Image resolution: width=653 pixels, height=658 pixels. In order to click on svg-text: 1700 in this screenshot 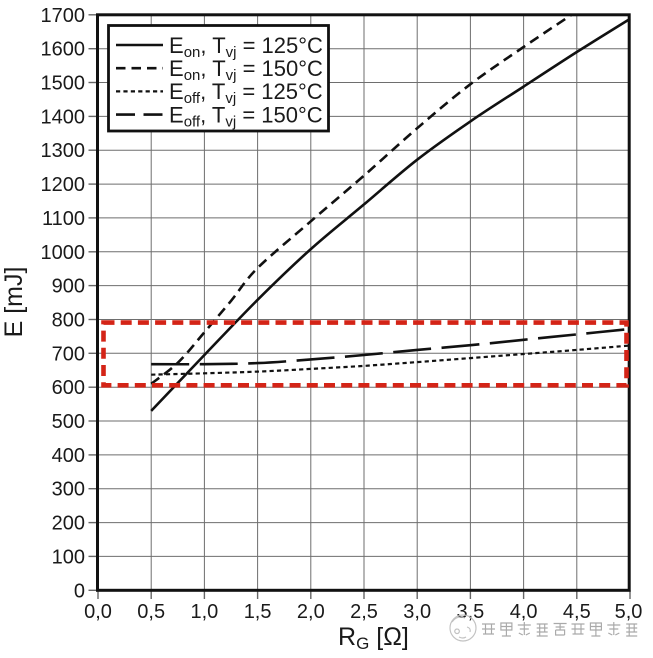, I will do `click(63, 16)`.